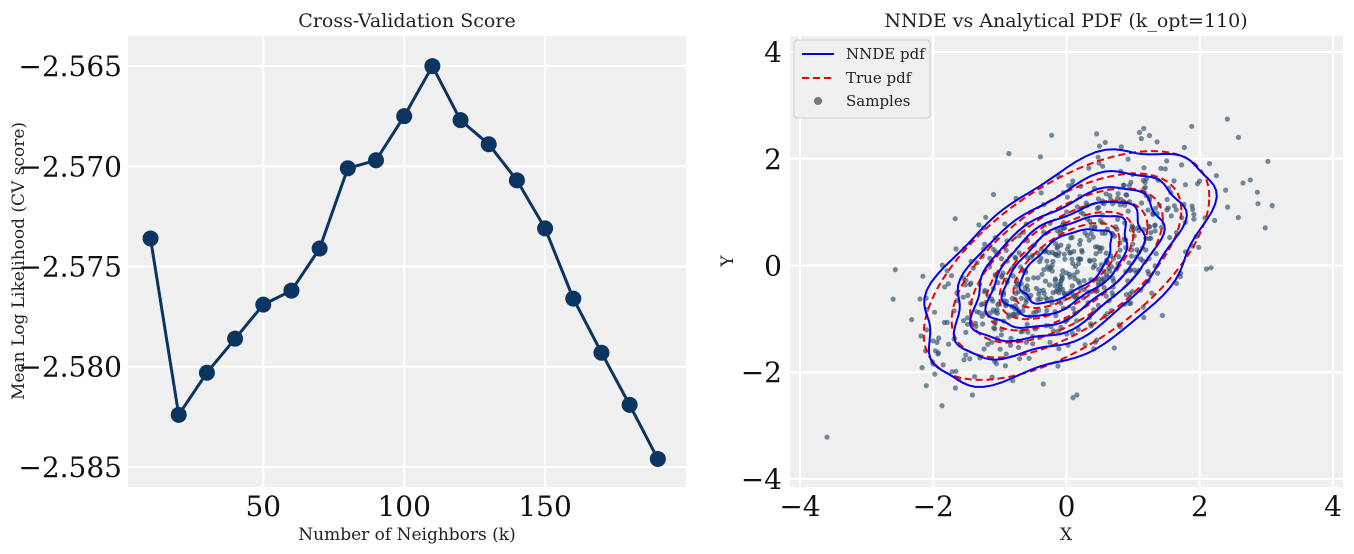 The width and height of the screenshot is (1354, 554). Describe the element at coordinates (761, 372) in the screenshot. I see `pdf-y-tick-label: −2` at that location.